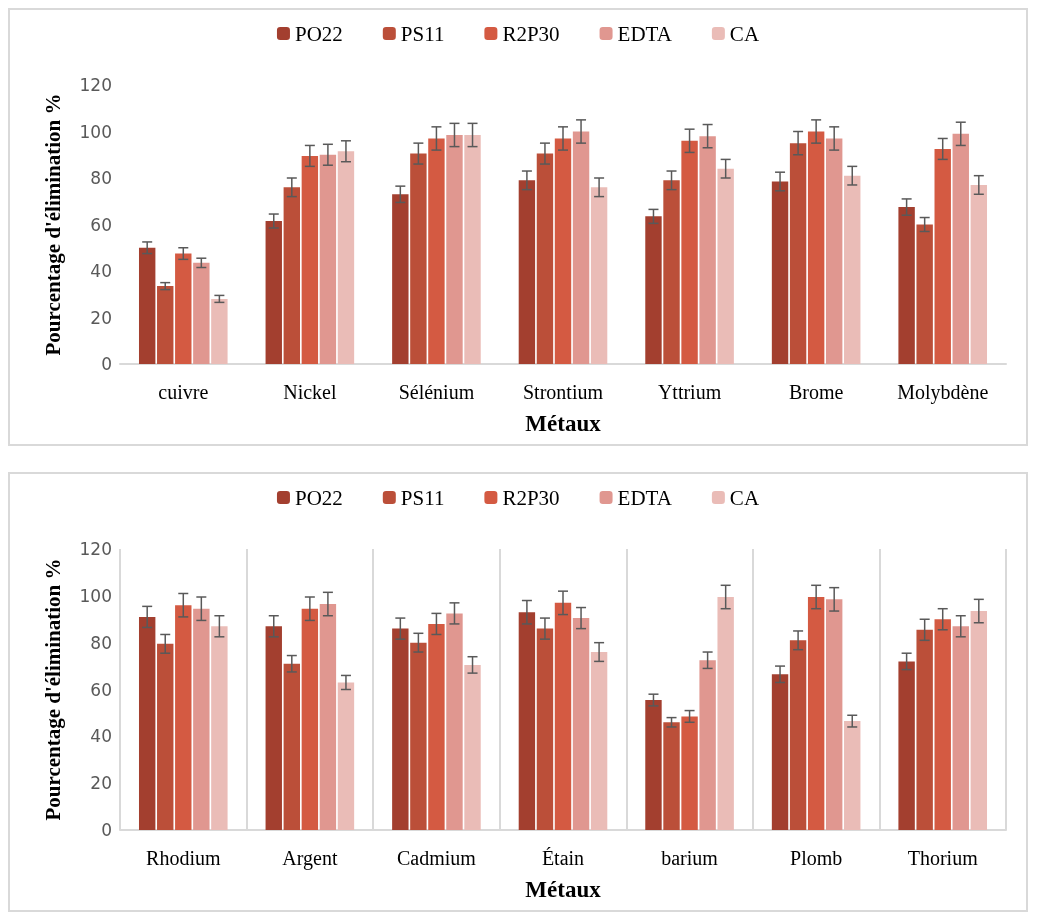  I want to click on x-tick-label: Nickel, so click(310, 392).